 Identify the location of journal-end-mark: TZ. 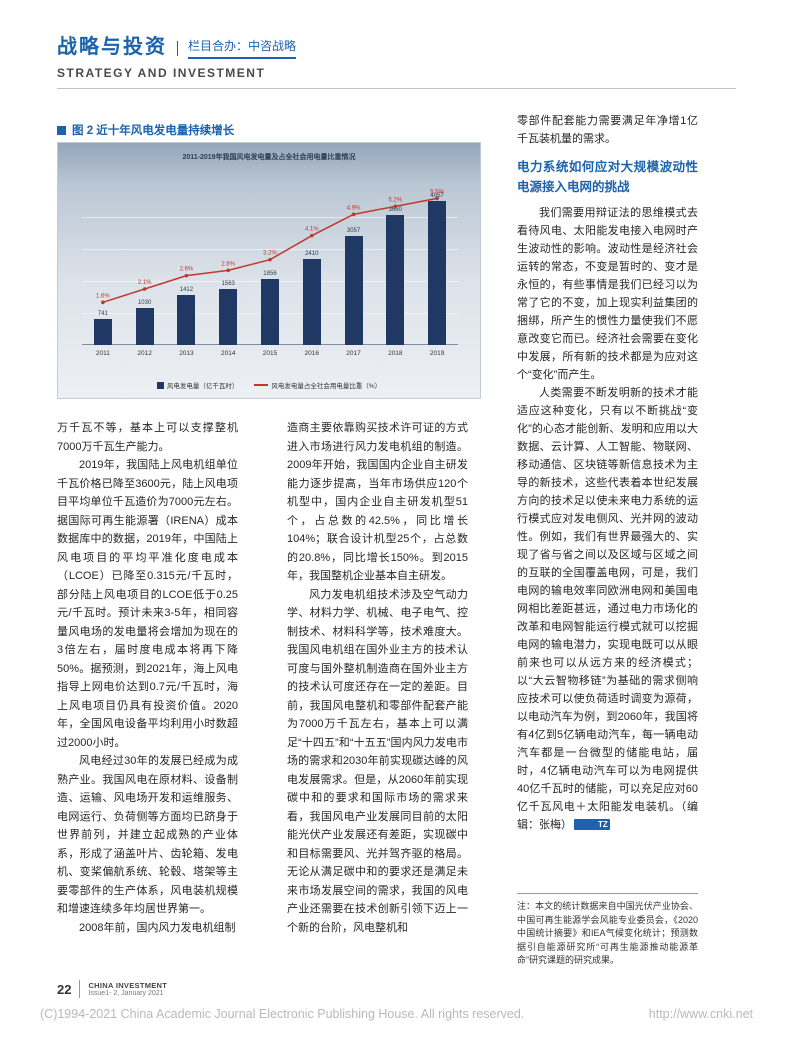
(592, 824).